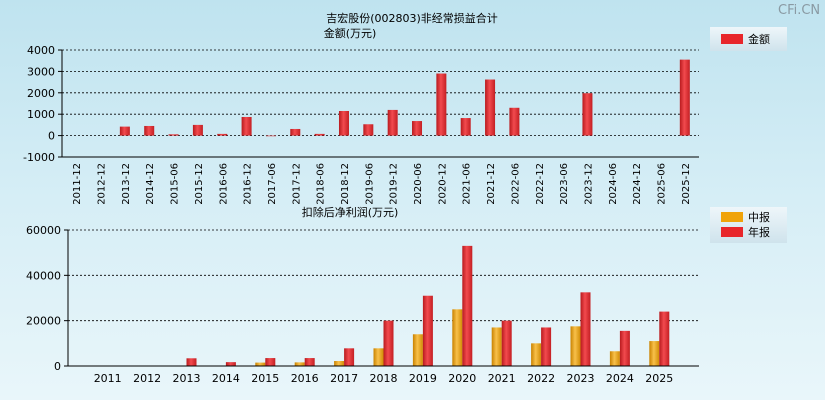  What do you see at coordinates (659, 378) in the screenshot?
I see `x-tick-label: 2025` at bounding box center [659, 378].